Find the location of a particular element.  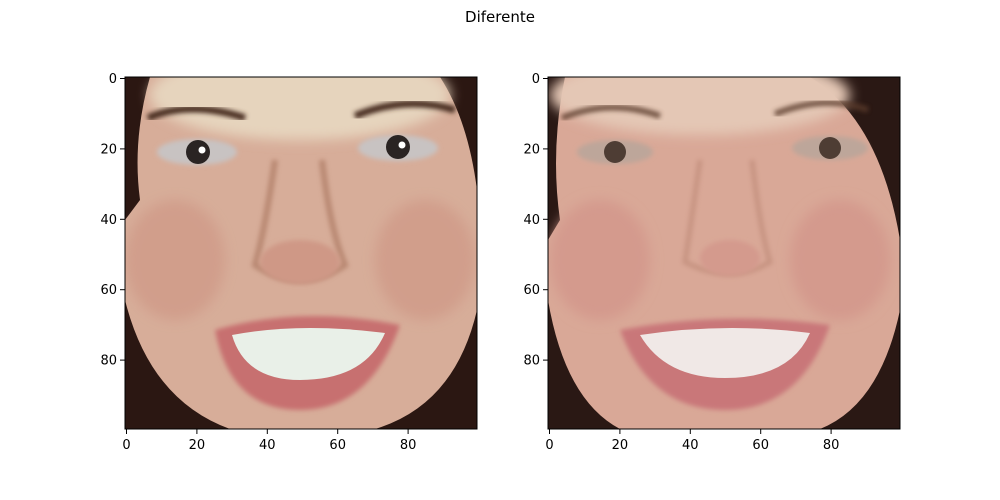

figure-title: Diferente is located at coordinates (500, 17).